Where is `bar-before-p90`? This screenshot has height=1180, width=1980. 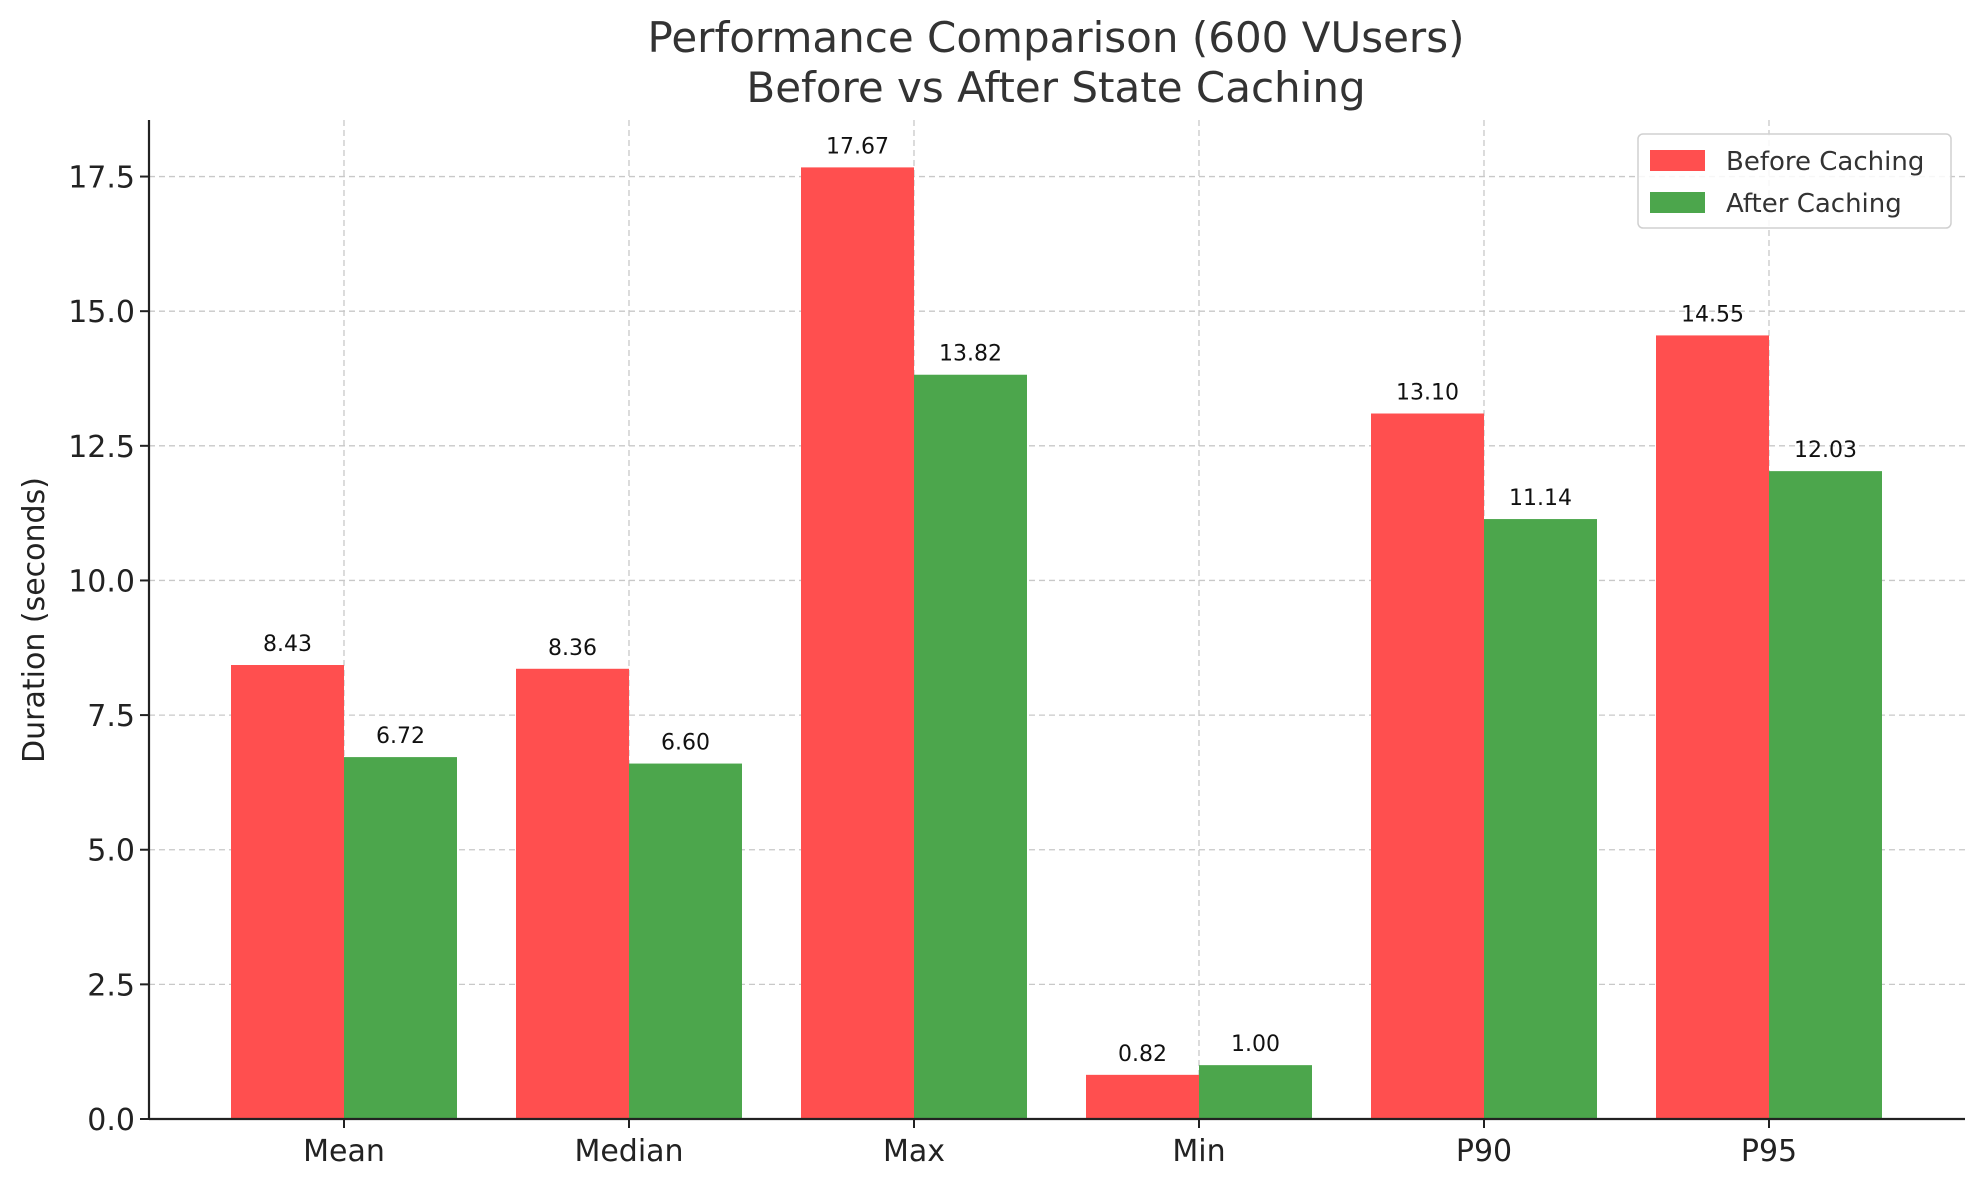
bar-before-p90 is located at coordinates (1427, 766).